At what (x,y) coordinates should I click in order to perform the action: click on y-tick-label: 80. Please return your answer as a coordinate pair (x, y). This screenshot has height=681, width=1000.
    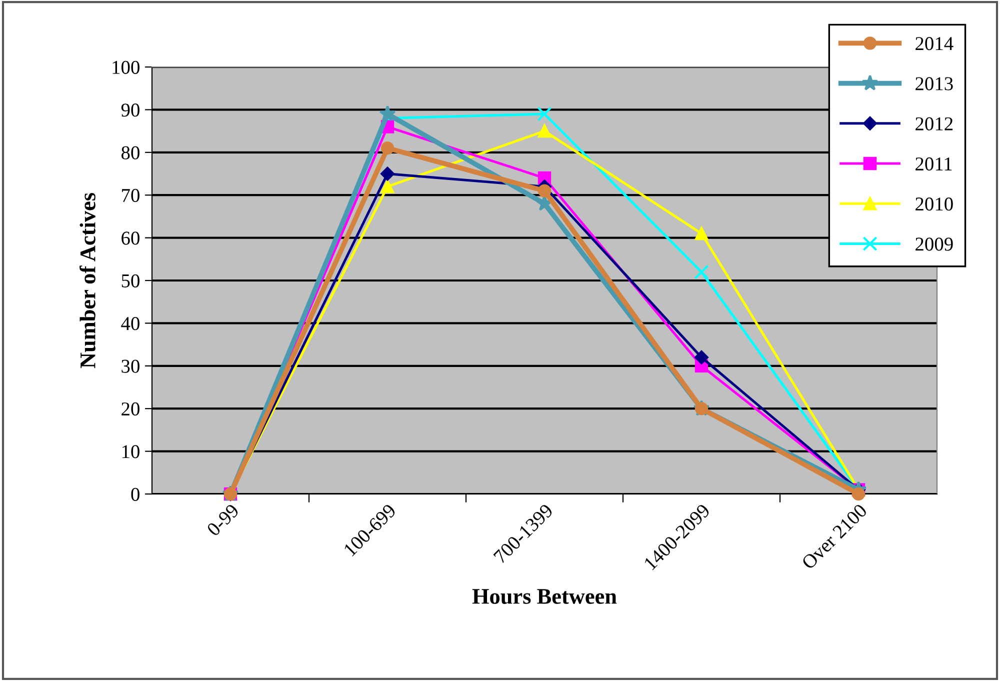
    Looking at the image, I should click on (130, 153).